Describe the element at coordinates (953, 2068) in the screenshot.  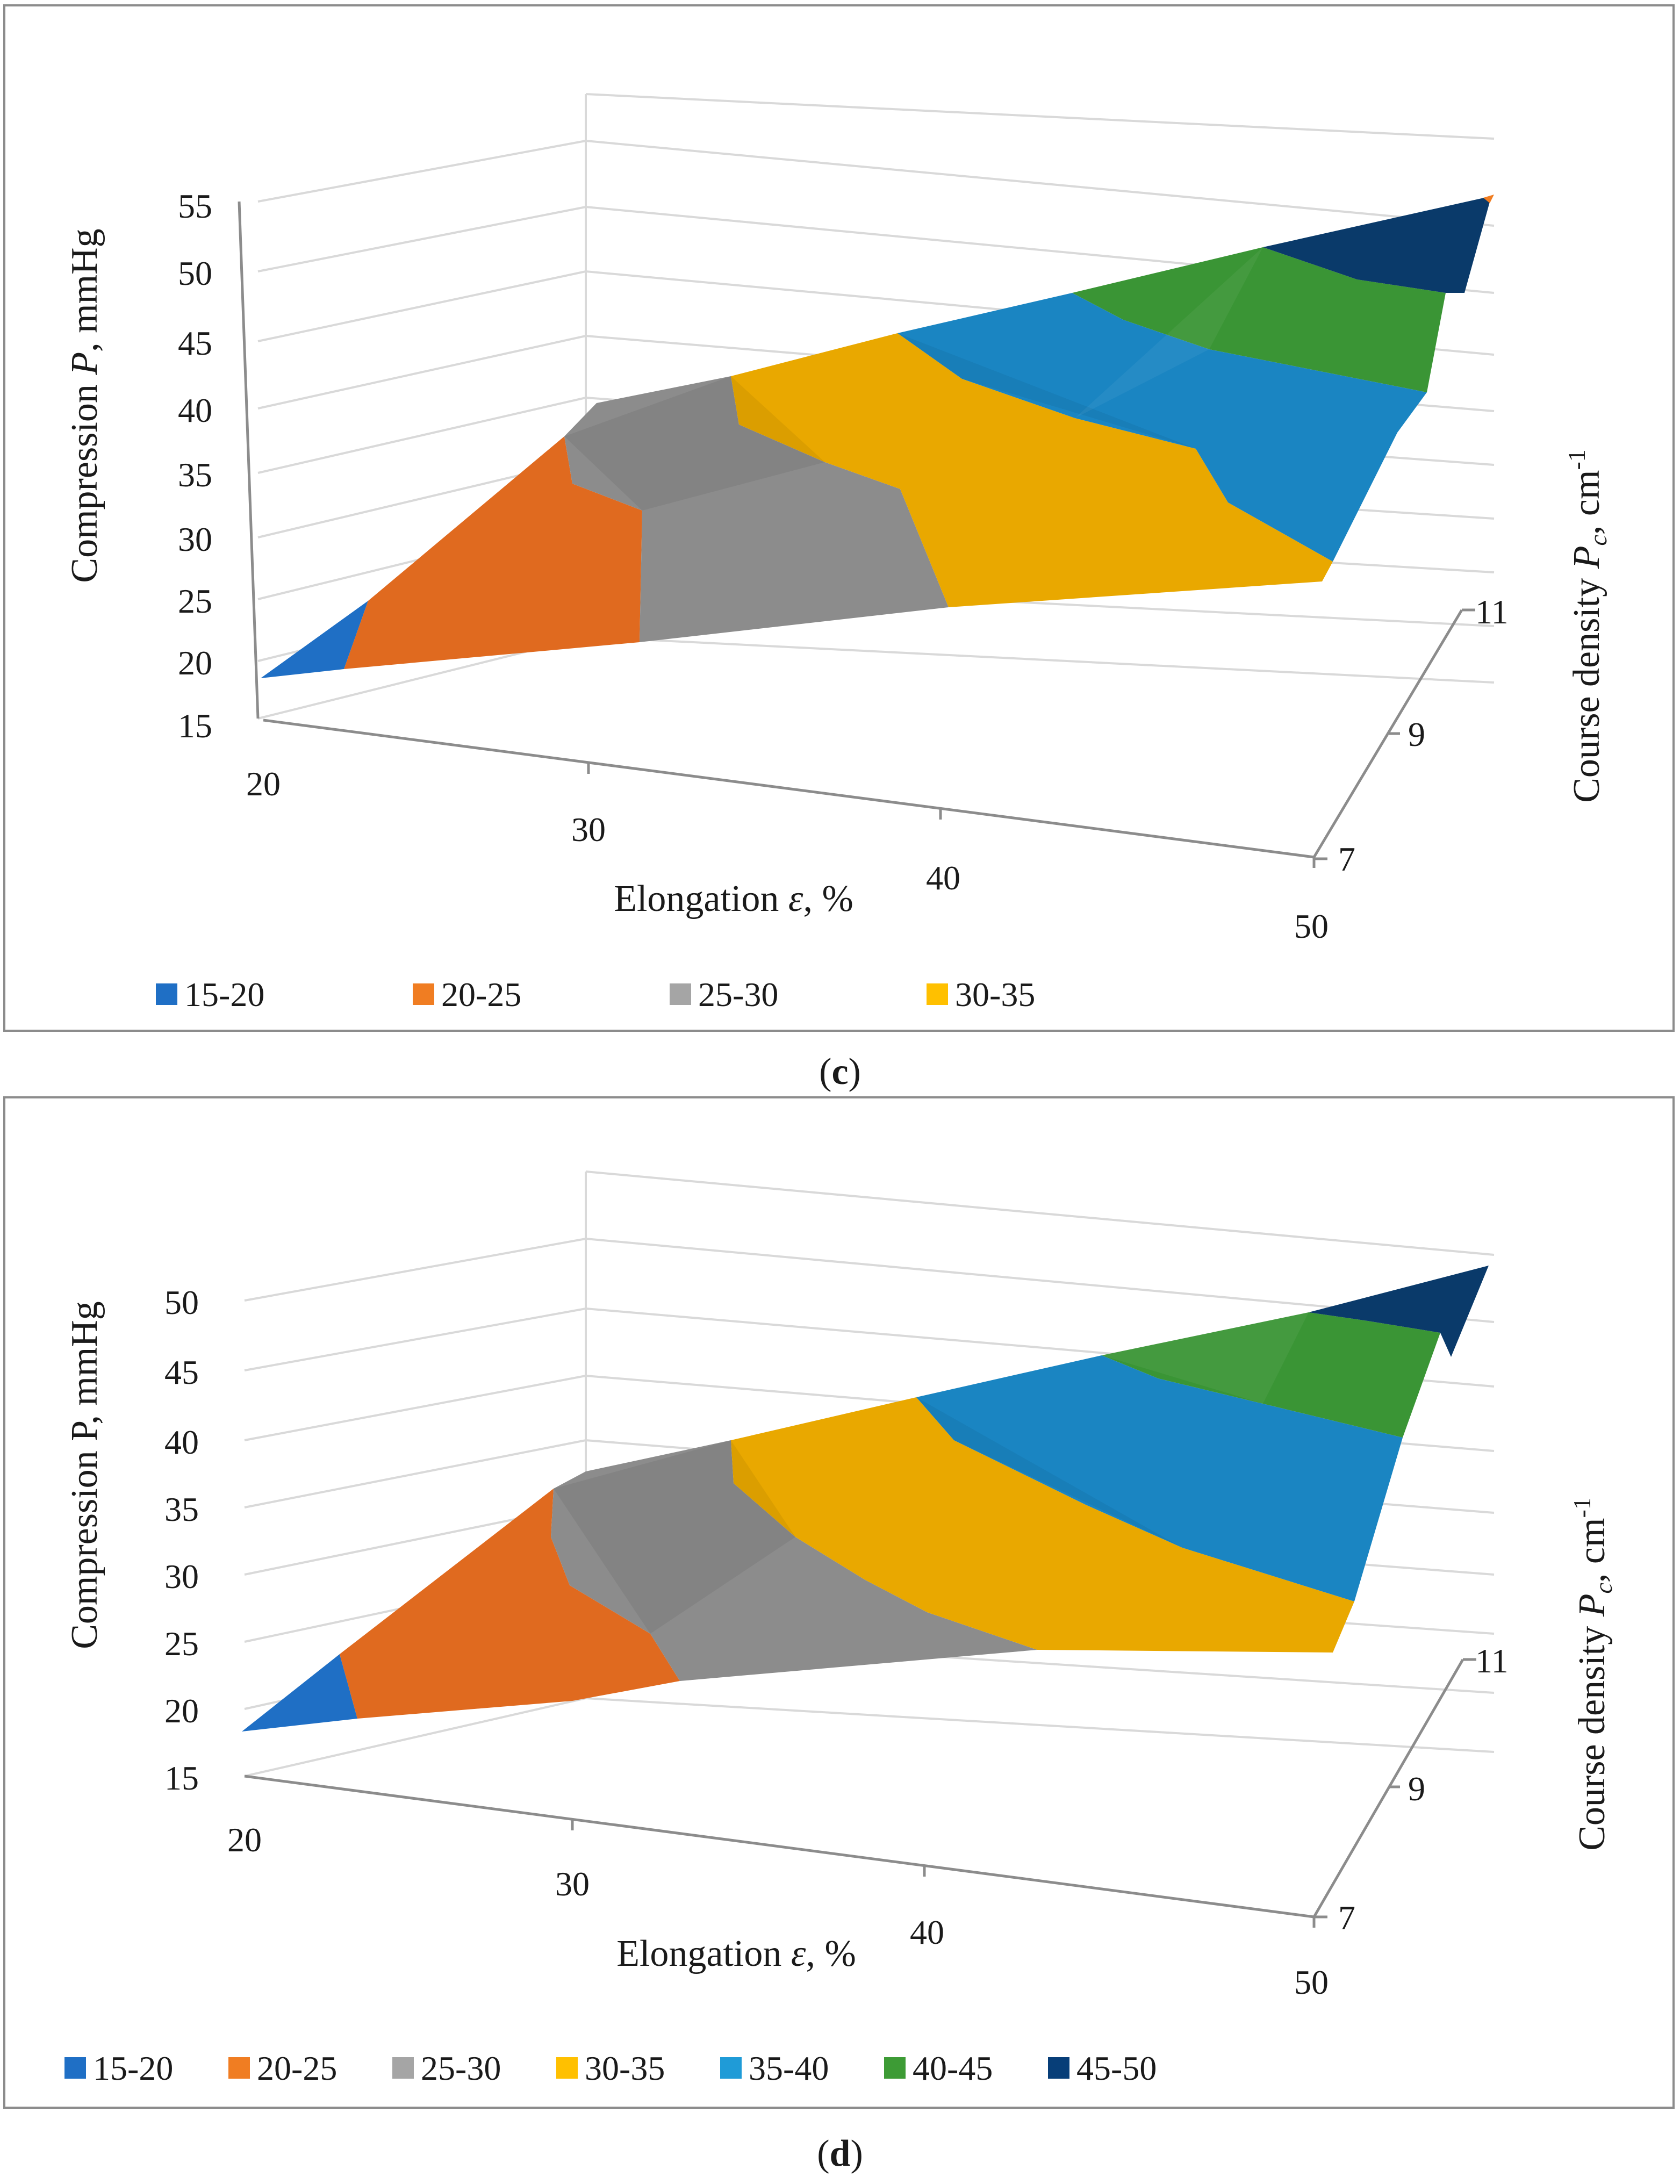
I see `legend-label: 40-45` at that location.